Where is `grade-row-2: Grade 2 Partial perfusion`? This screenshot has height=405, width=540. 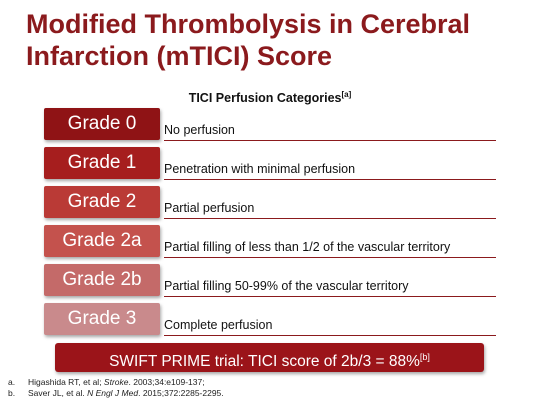 grade-row-2: Grade 2 Partial perfusion is located at coordinates (270, 203).